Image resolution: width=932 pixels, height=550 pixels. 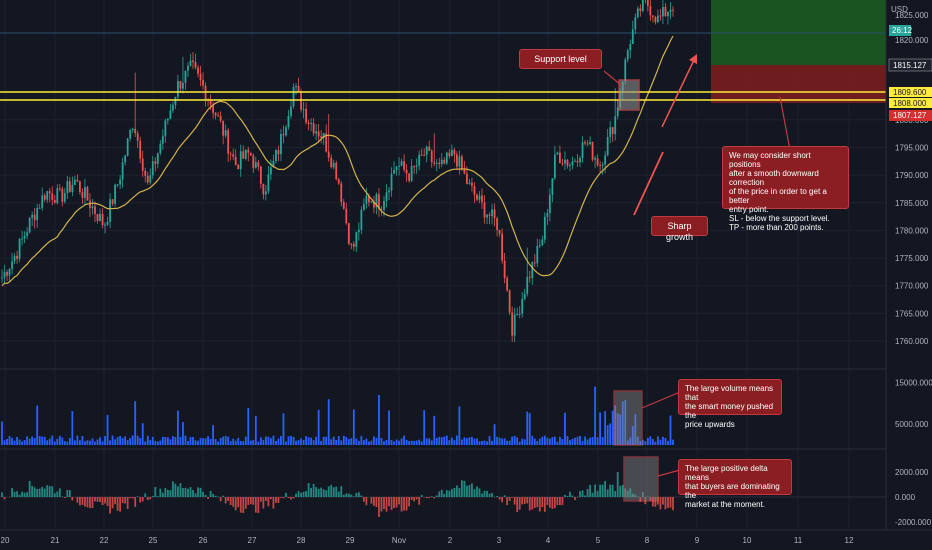 I want to click on time-tick-label: 20, so click(x=5, y=540).